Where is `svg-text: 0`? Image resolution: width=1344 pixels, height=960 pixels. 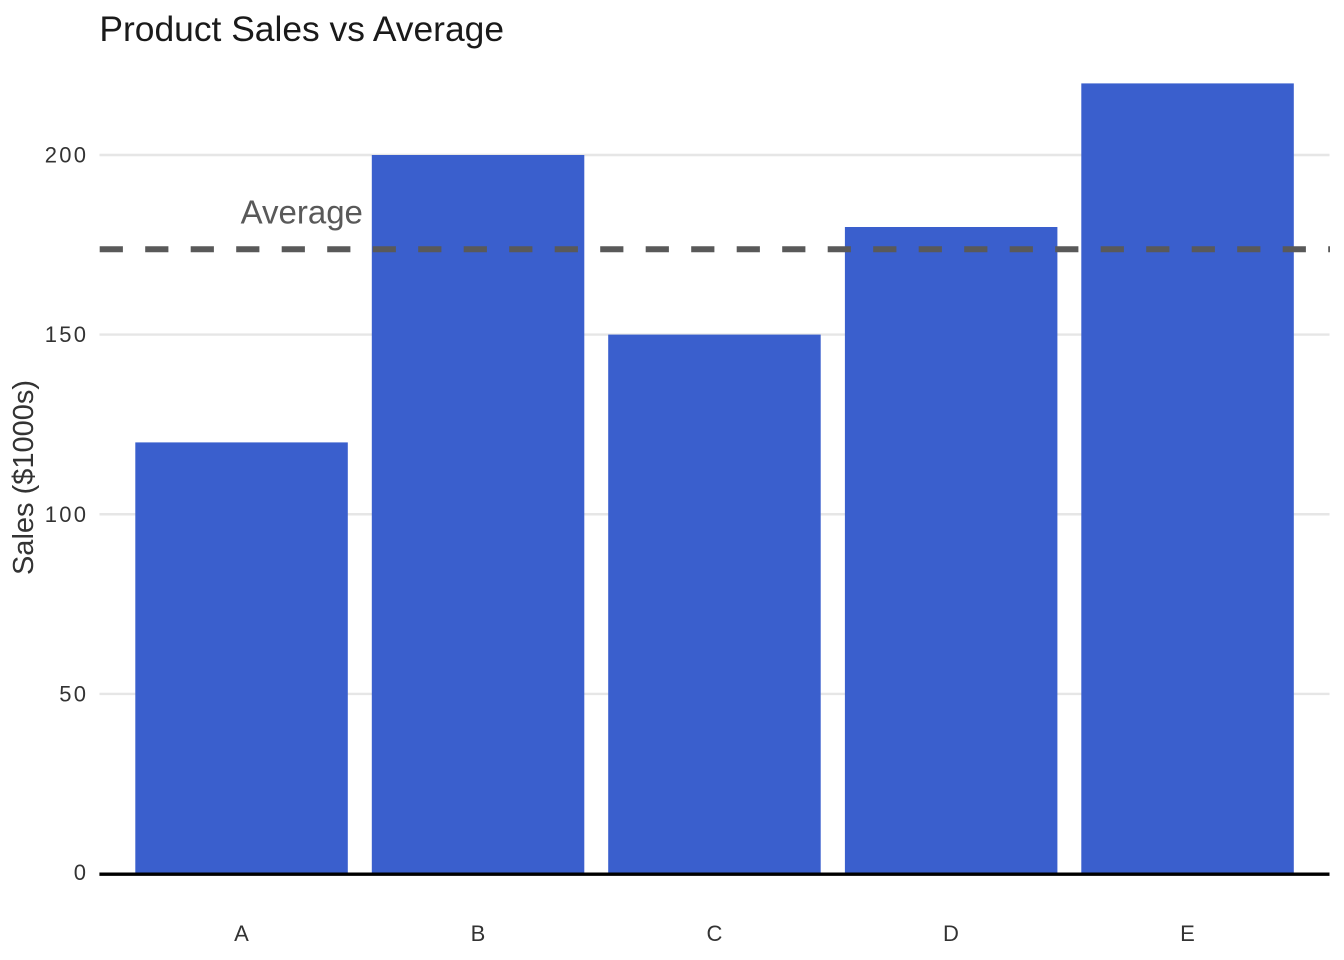 svg-text: 0 is located at coordinates (81, 872).